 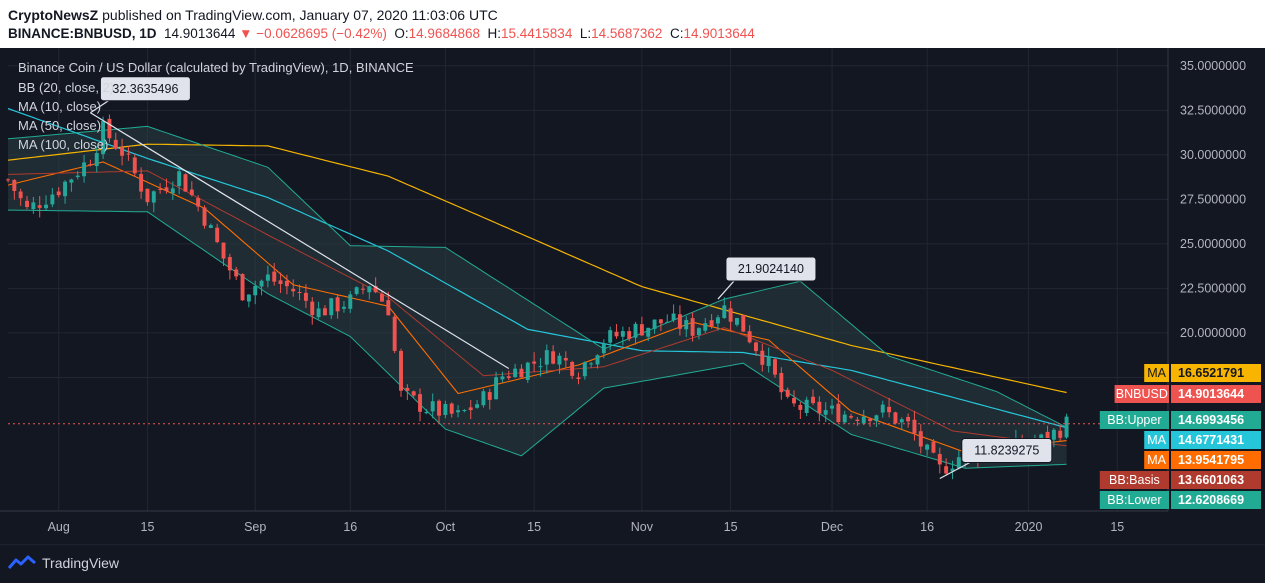 I want to click on legend-ma10: MA (10, close), so click(x=59, y=106).